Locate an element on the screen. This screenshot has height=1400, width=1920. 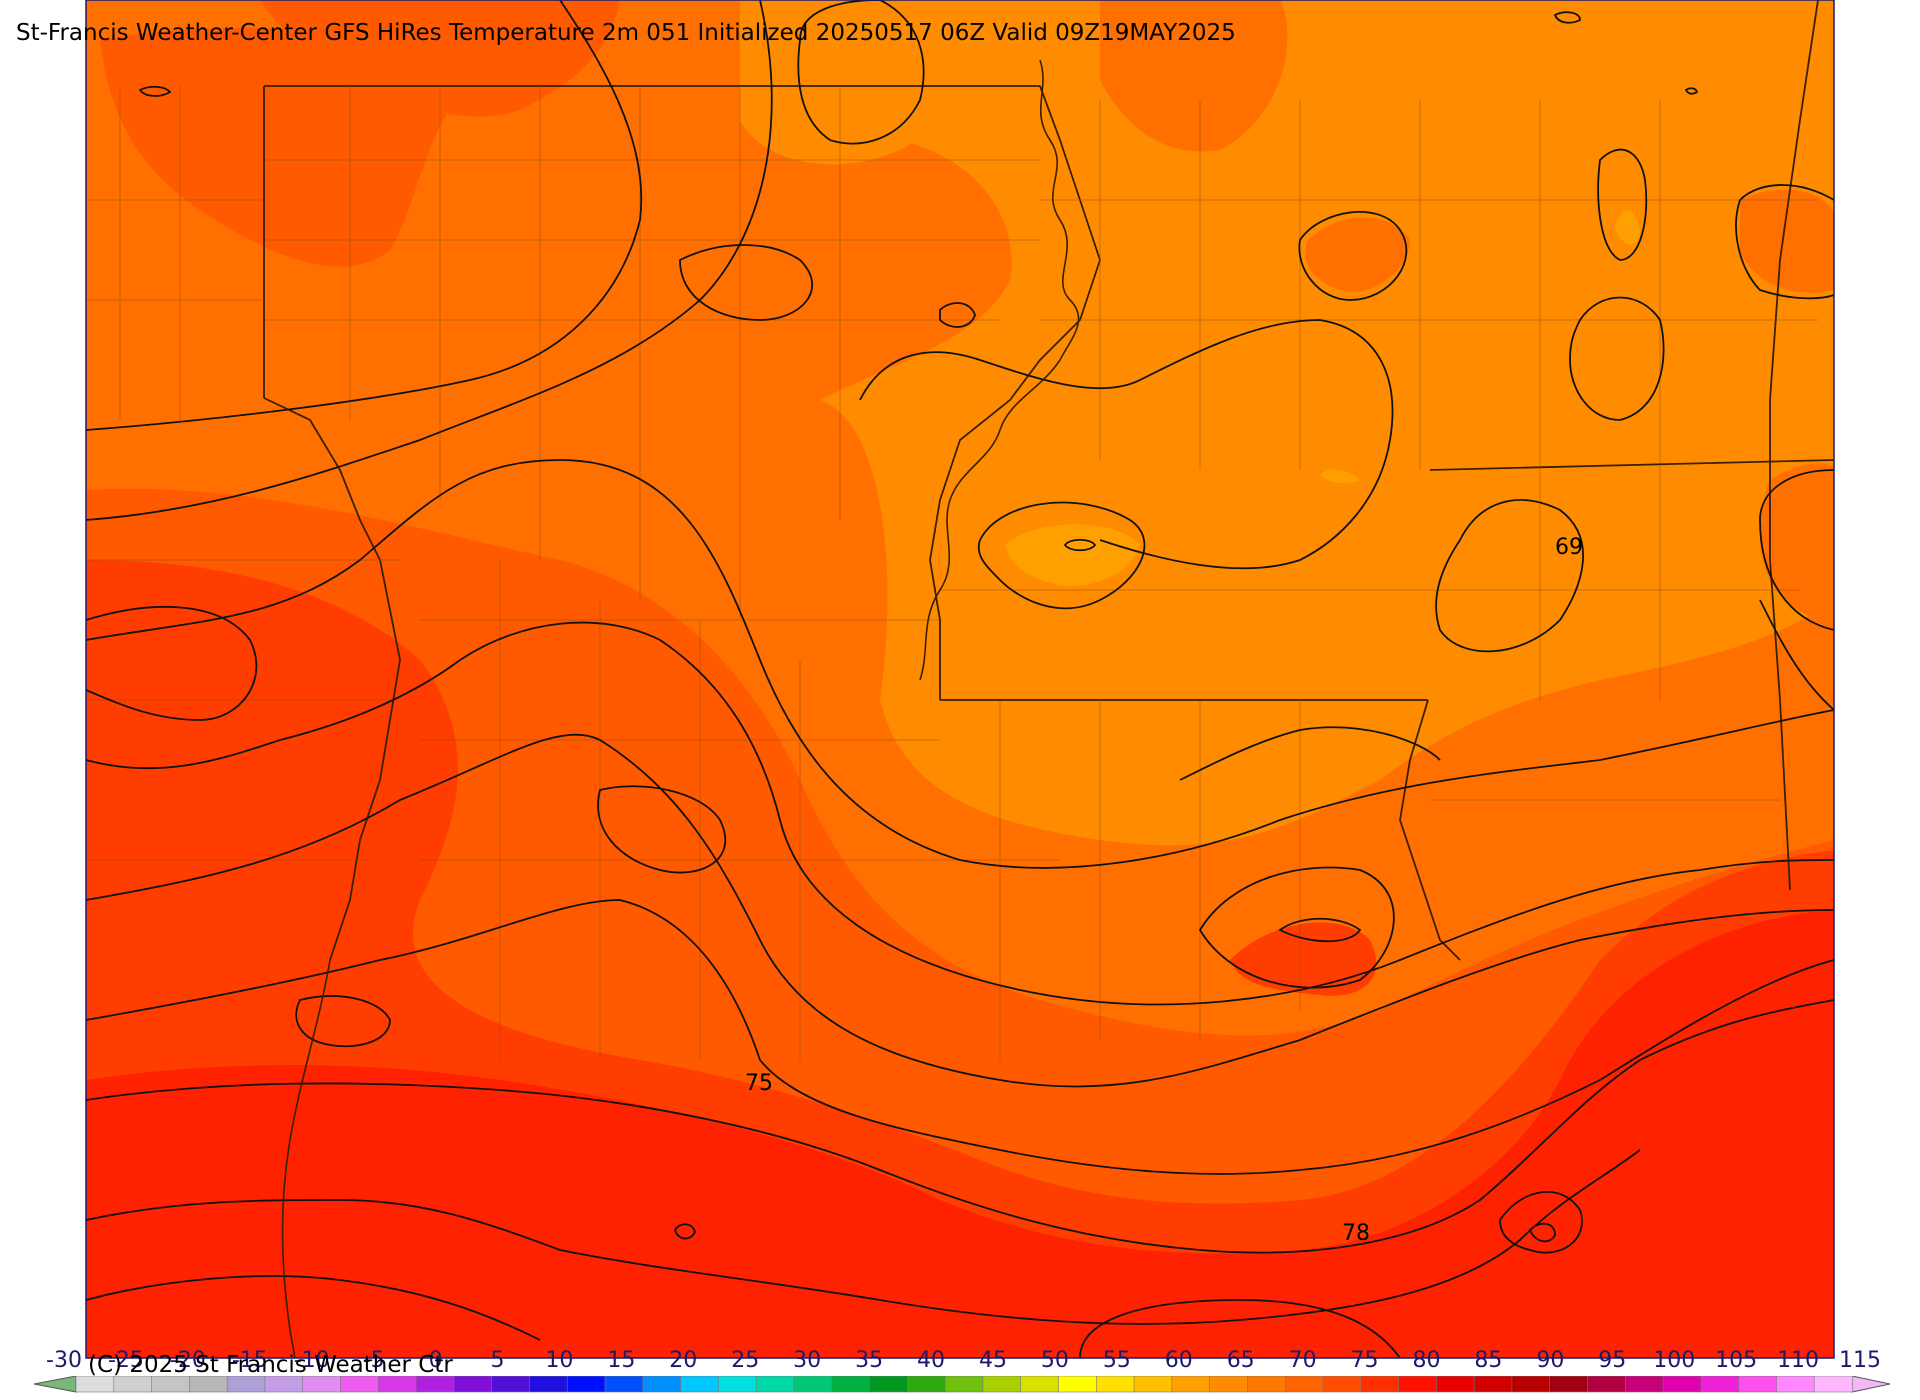
colorbar-tick-label: 75 is located at coordinates (1364, 1360).